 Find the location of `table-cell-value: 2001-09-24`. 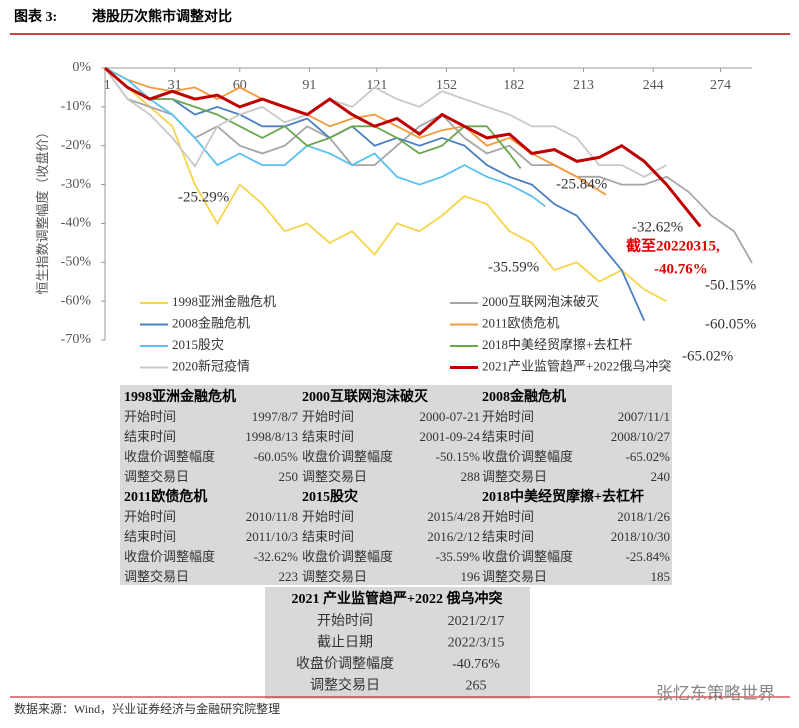

table-cell-value: 2001-09-24 is located at coordinates (449, 436).